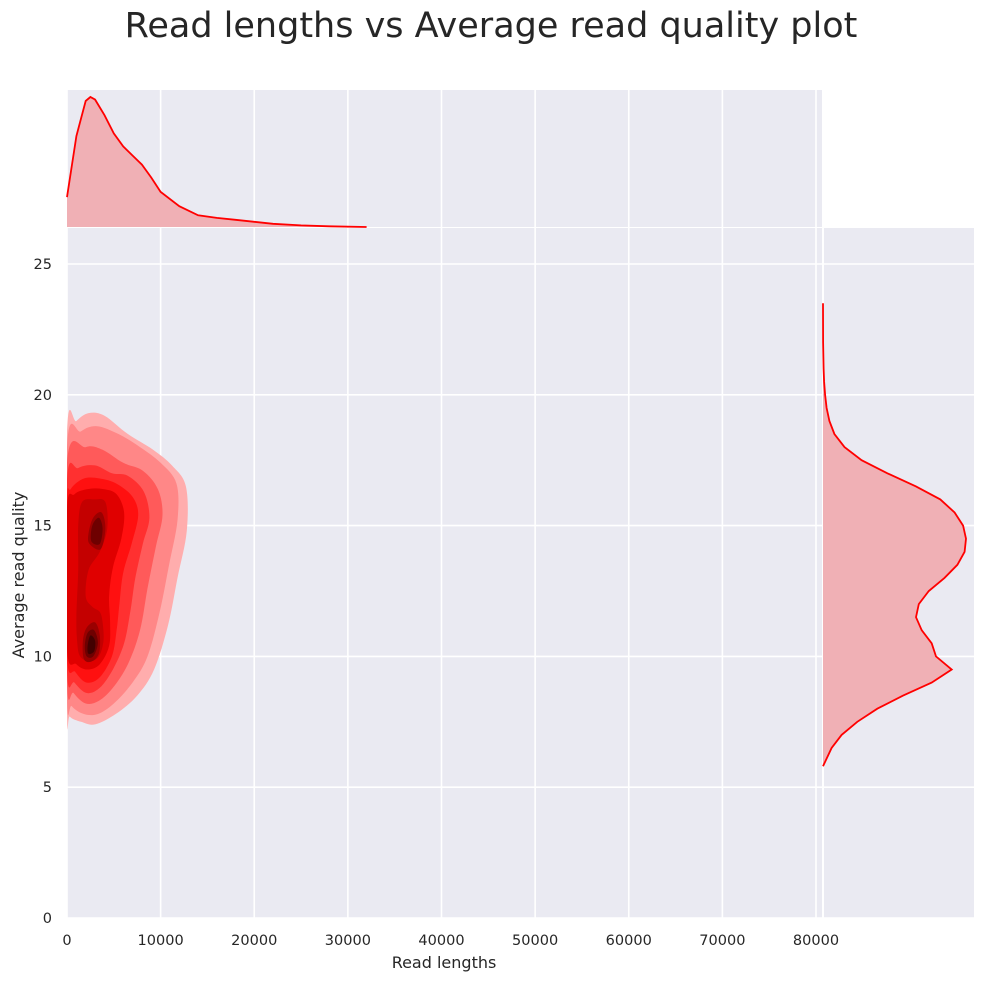  I want to click on y-tick-label: 5, so click(47, 788).